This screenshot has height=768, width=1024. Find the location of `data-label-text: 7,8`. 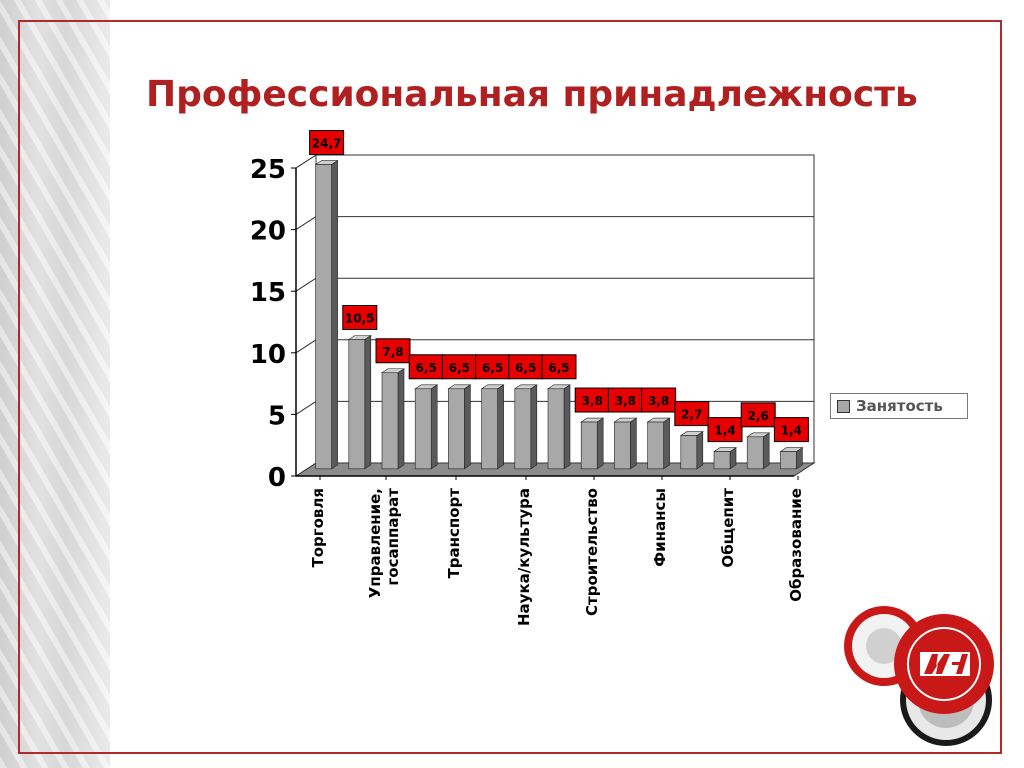

data-label-text: 7,8 is located at coordinates (392, 352).